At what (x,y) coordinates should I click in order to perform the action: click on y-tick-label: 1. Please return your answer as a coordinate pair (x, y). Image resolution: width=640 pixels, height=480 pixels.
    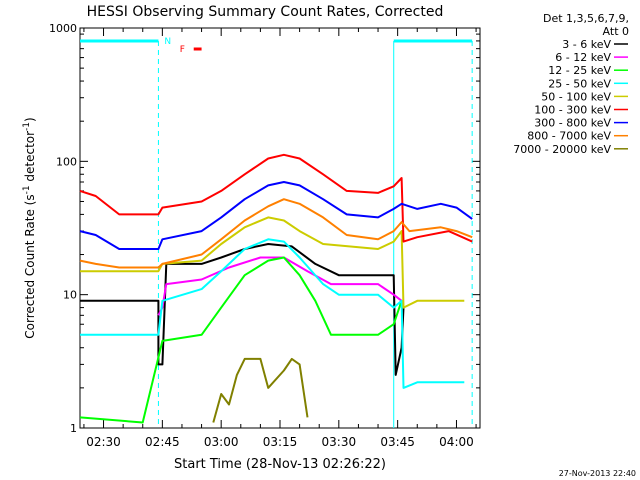
    Looking at the image, I should click on (73, 428).